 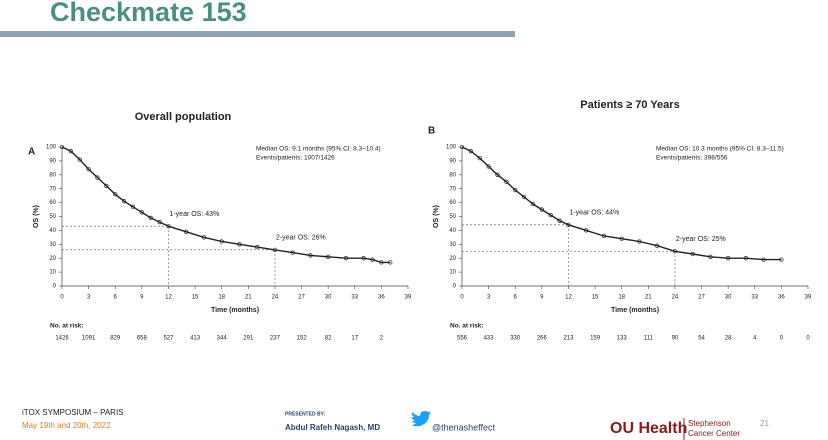 I want to click on x-tick-label: 3, so click(x=489, y=298).